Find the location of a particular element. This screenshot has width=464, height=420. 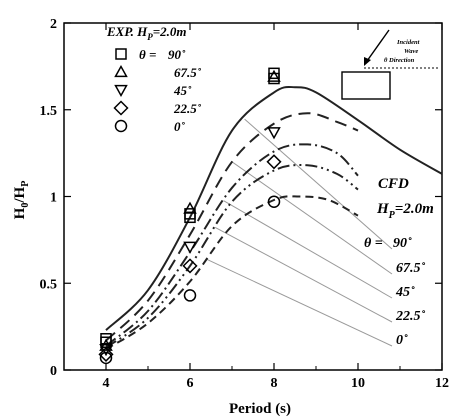

cfd-legend-label-22-5: 22.5˚ is located at coordinates (410, 316).